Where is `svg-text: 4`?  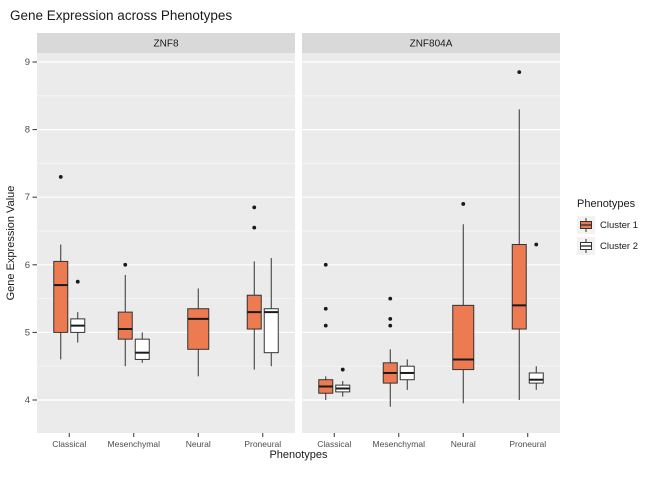
svg-text: 4 is located at coordinates (27, 400).